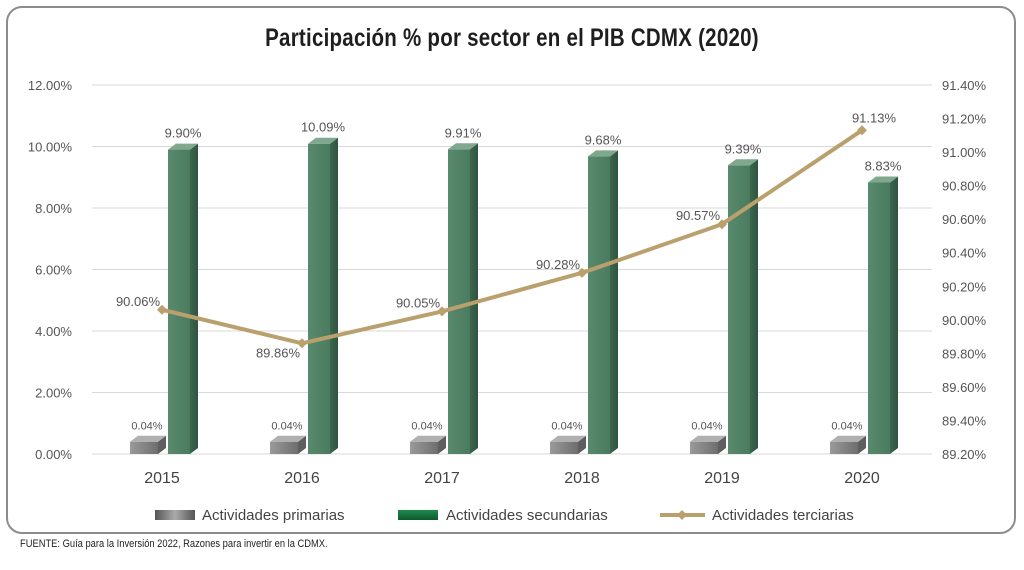 This screenshot has width=1024, height=570. What do you see at coordinates (183, 133) in the screenshot?
I see `data-label-secundarias: 9.90%` at bounding box center [183, 133].